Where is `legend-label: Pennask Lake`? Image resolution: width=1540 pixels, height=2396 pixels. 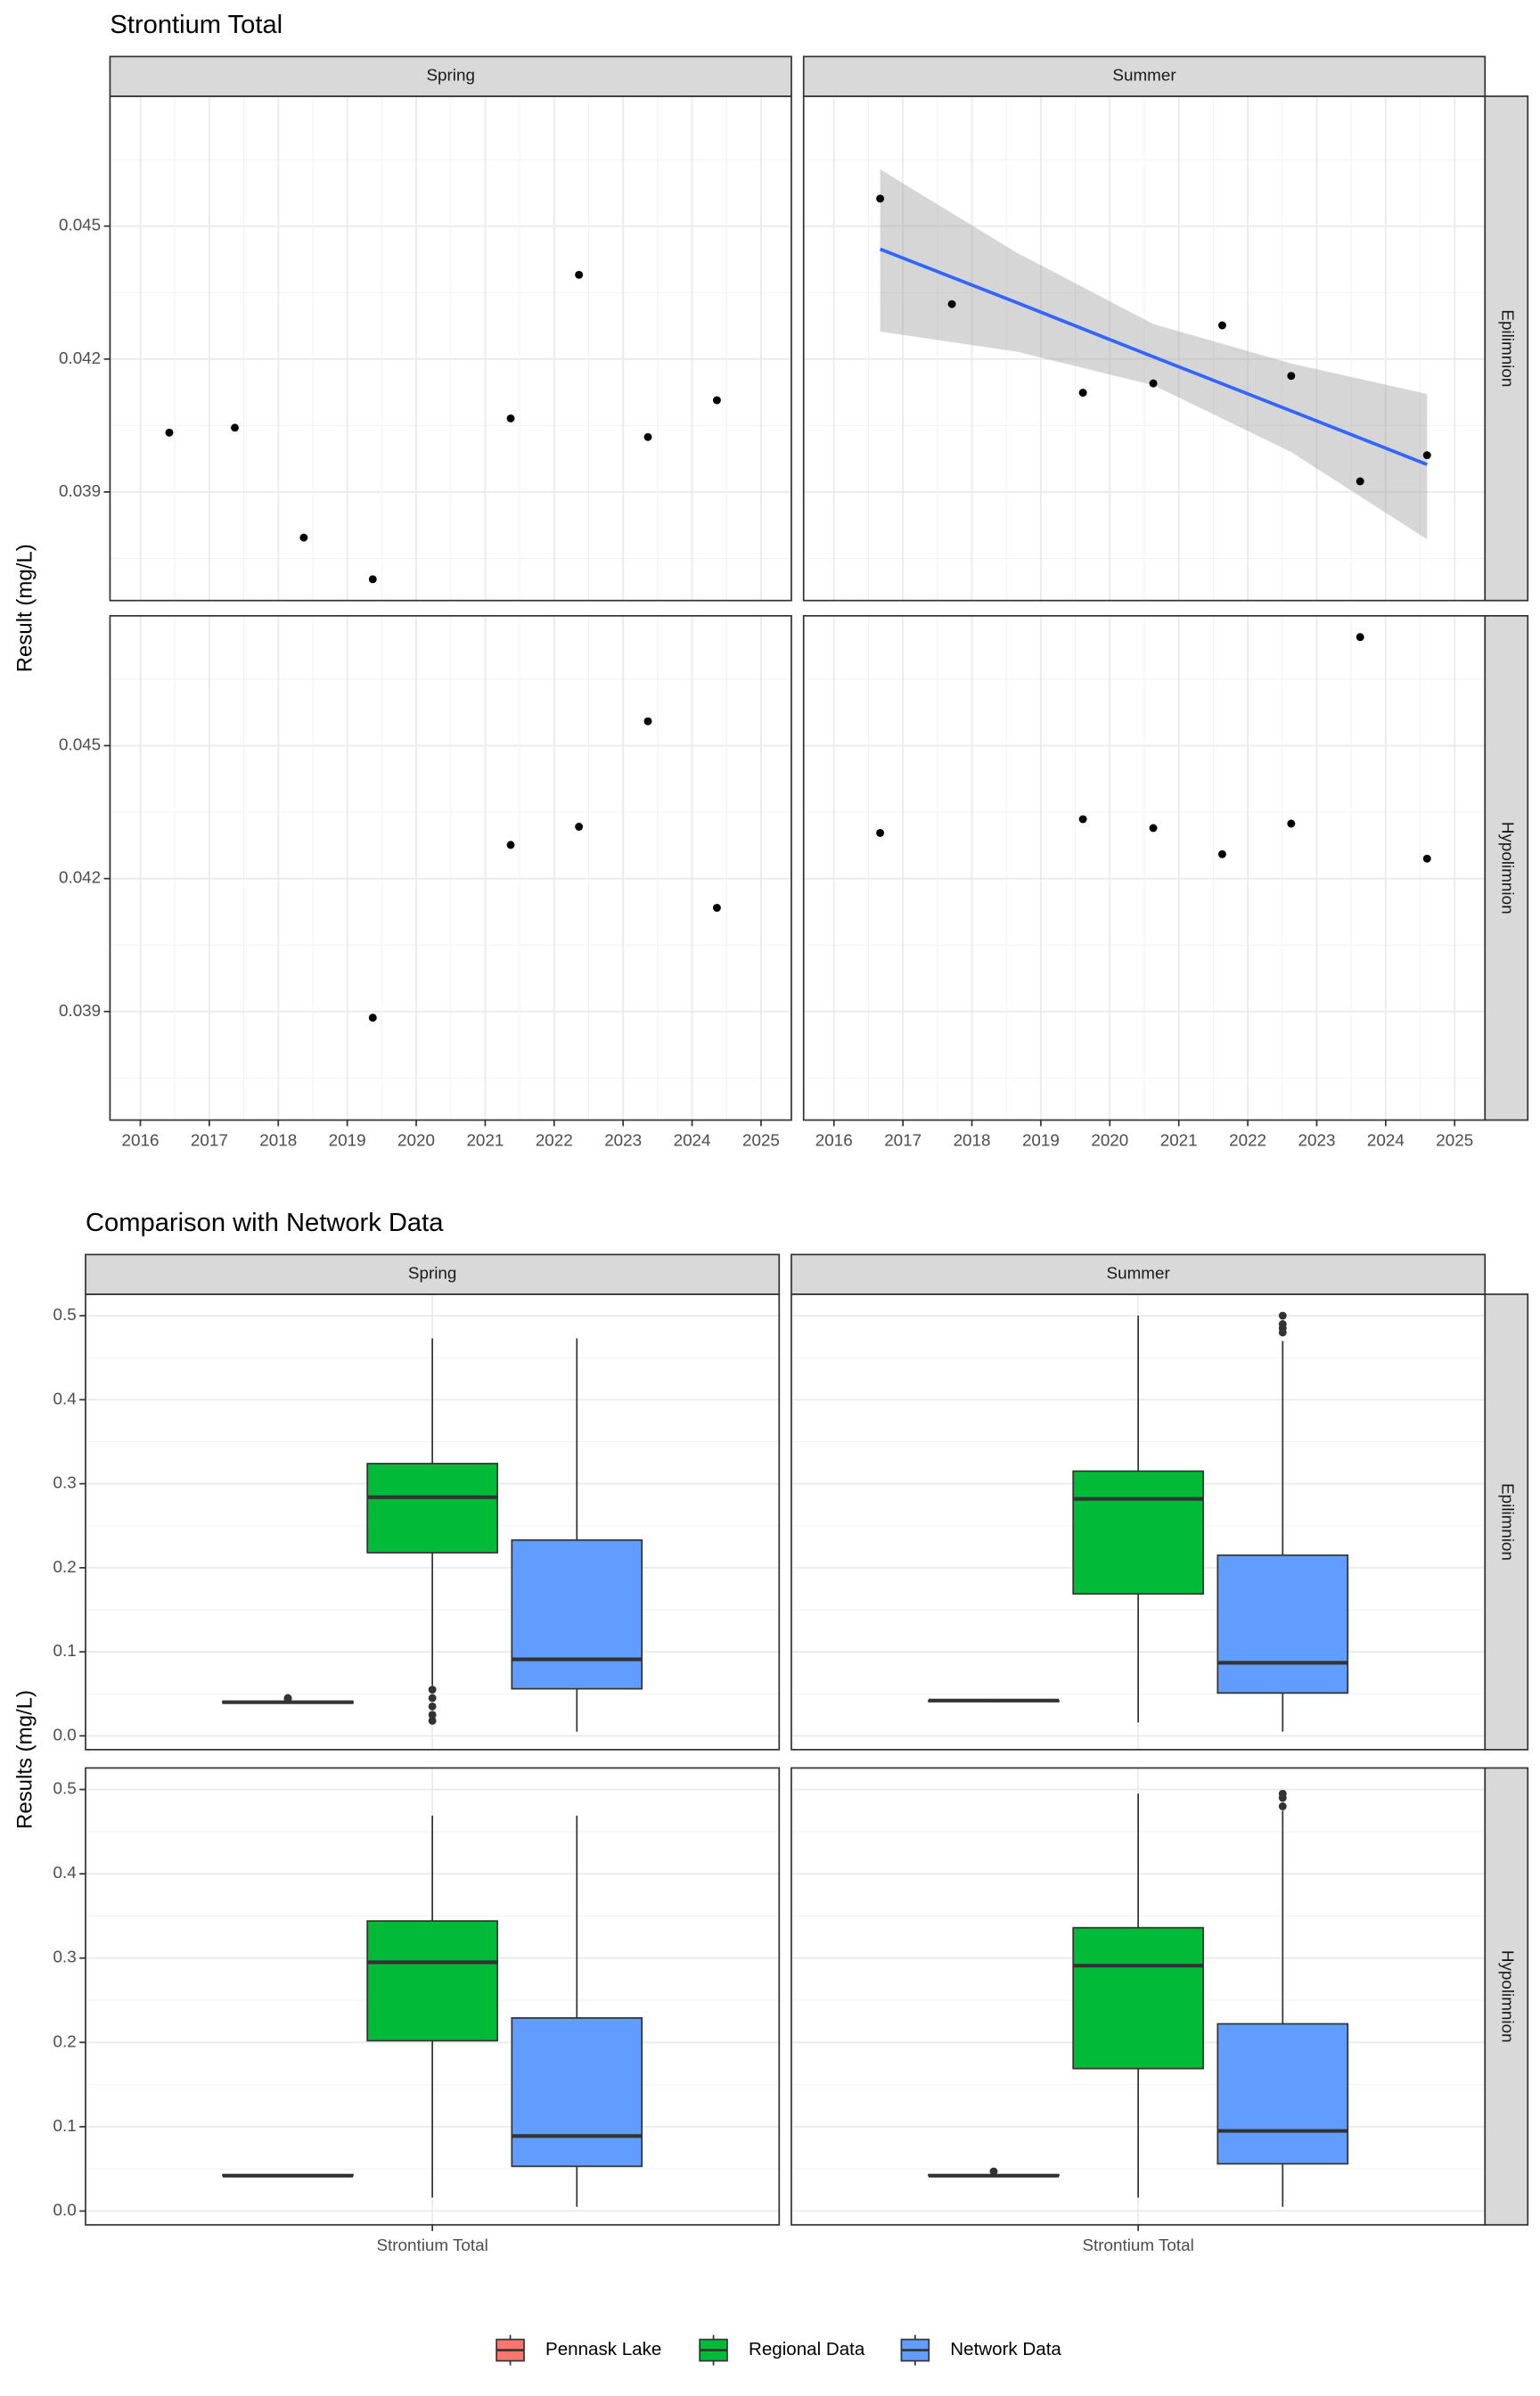
legend-label: Pennask Lake is located at coordinates (603, 2349).